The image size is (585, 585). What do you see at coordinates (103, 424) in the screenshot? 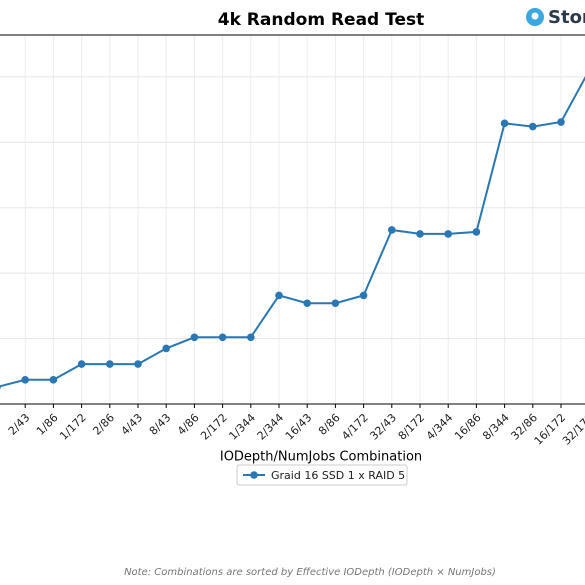
I see `x-tick-label: 2/86` at bounding box center [103, 424].